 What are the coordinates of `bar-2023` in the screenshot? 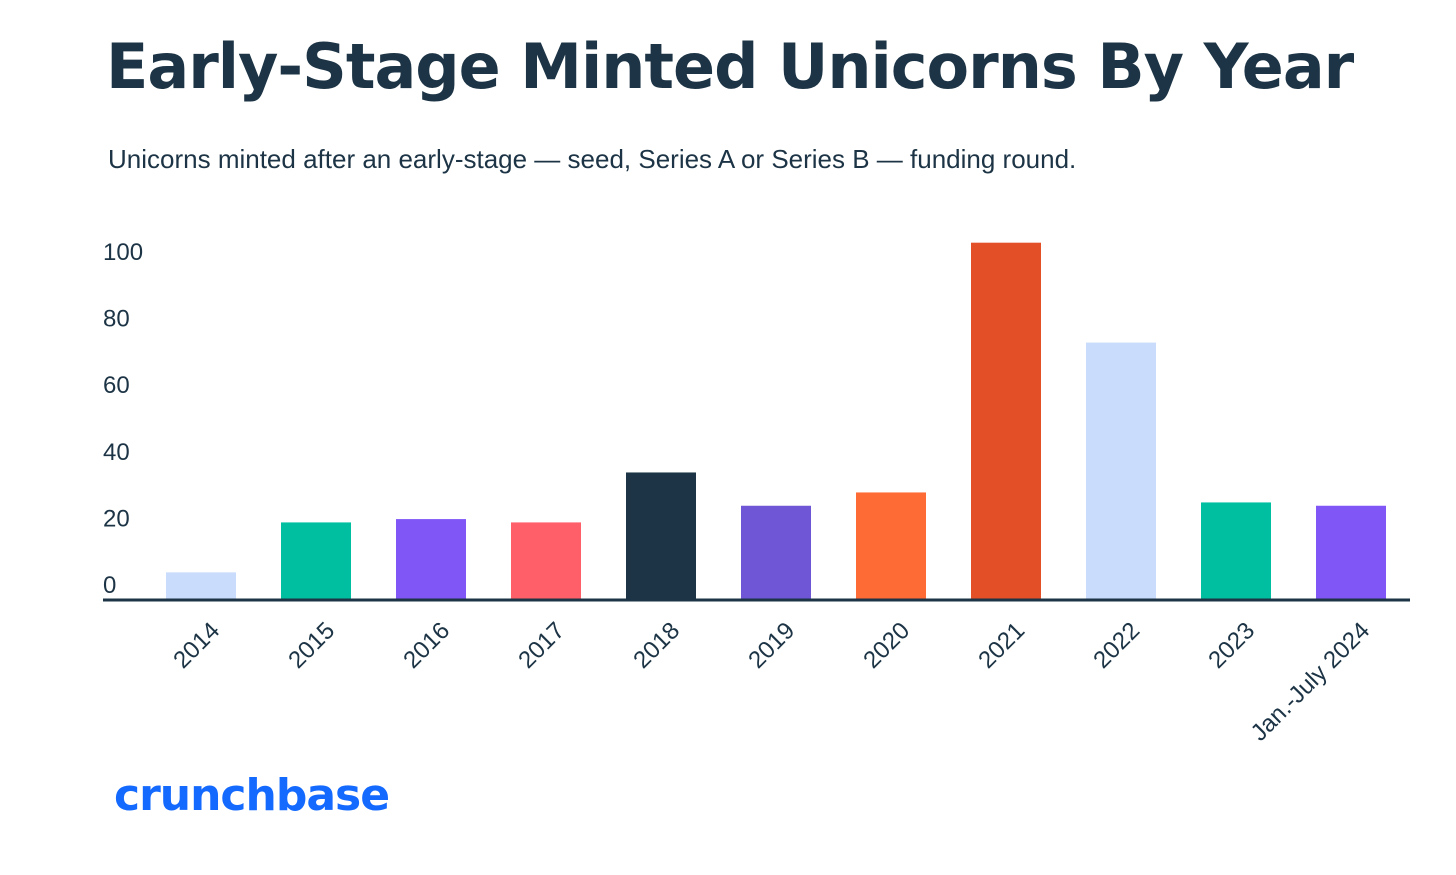 It's located at (1236, 550).